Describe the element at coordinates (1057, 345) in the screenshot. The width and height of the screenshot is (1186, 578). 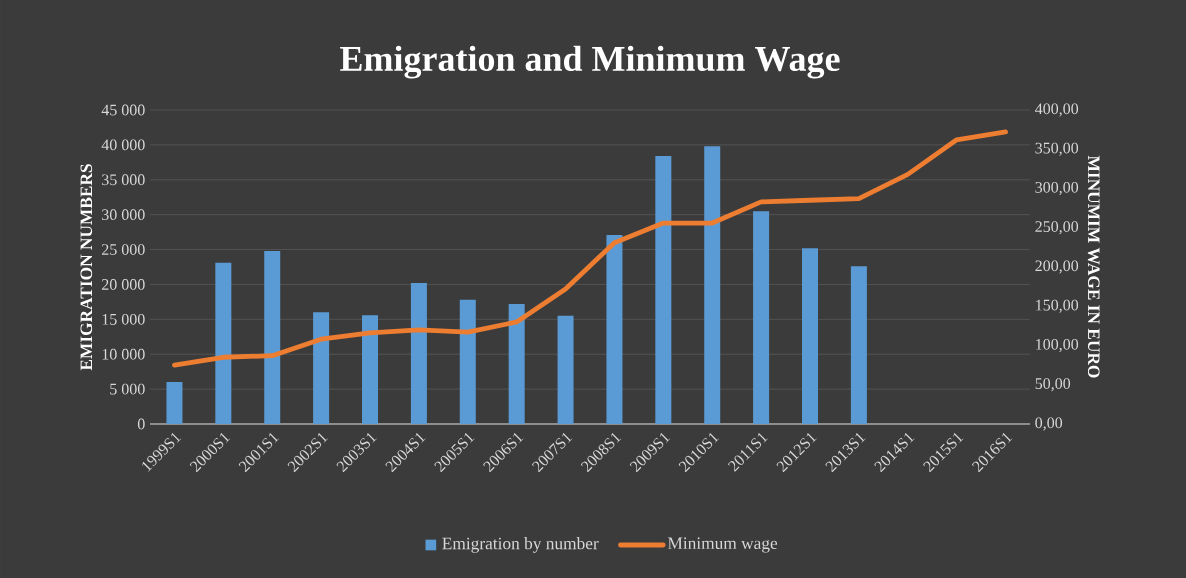
I see `y2-tick-label: 100,00` at that location.